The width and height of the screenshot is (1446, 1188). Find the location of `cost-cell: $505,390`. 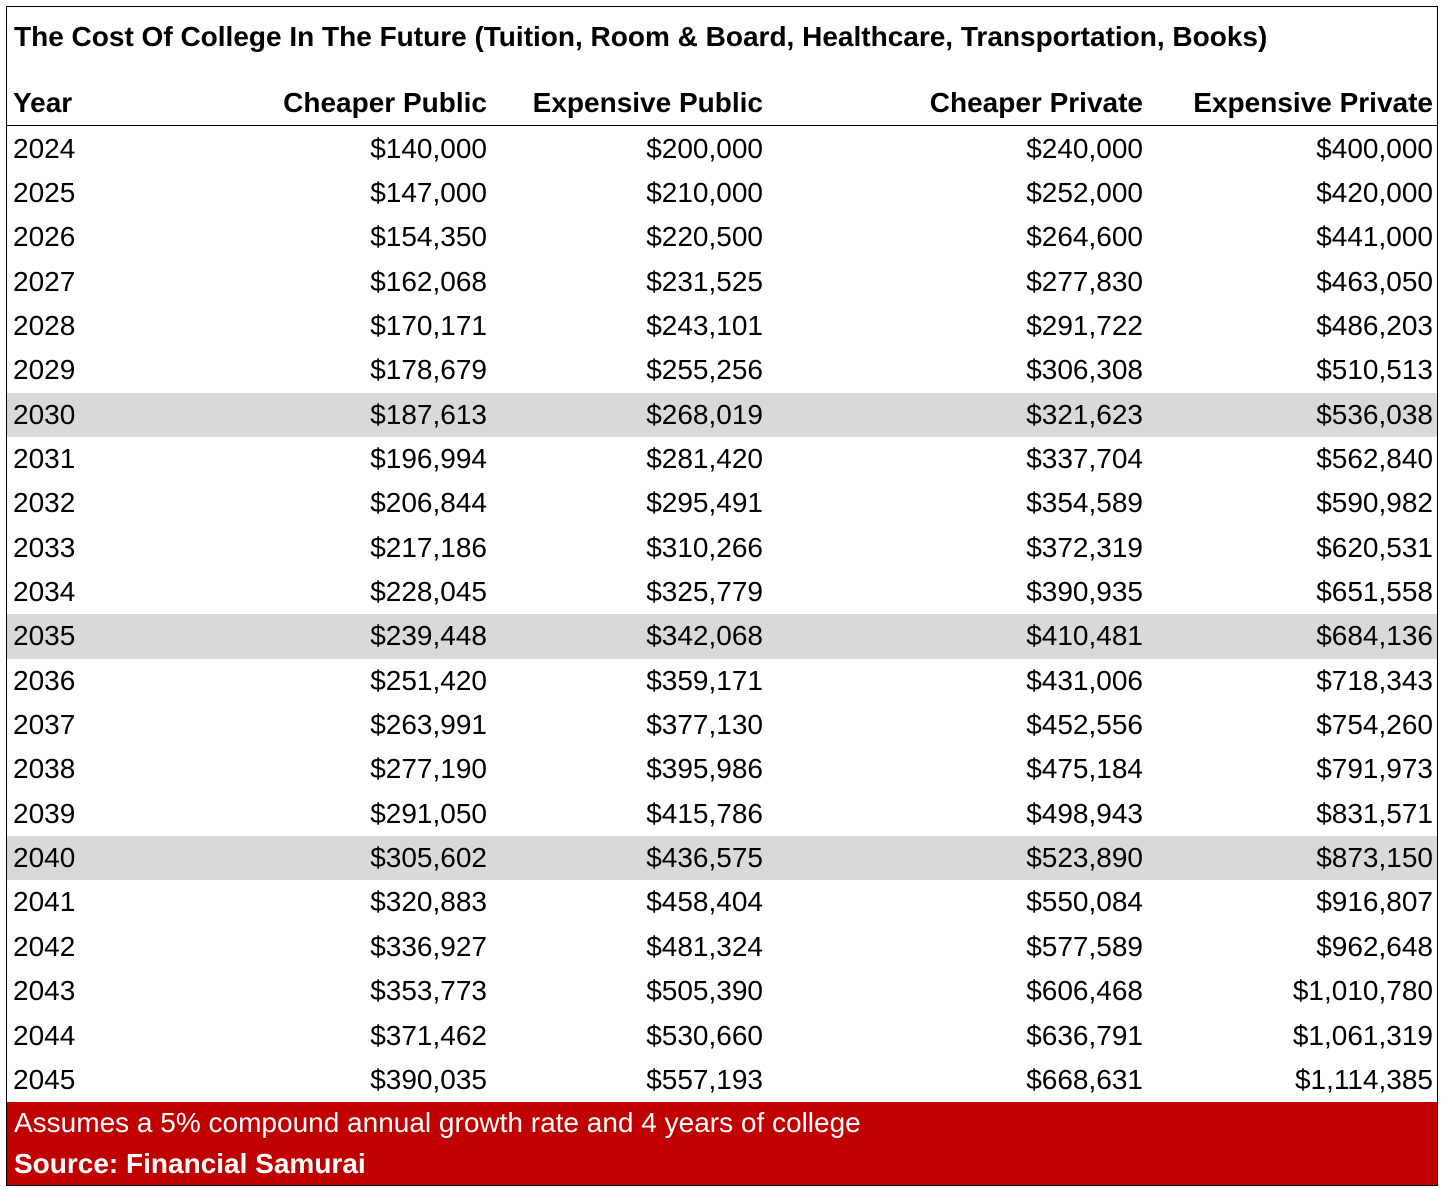

cost-cell: $505,390 is located at coordinates (704, 991).